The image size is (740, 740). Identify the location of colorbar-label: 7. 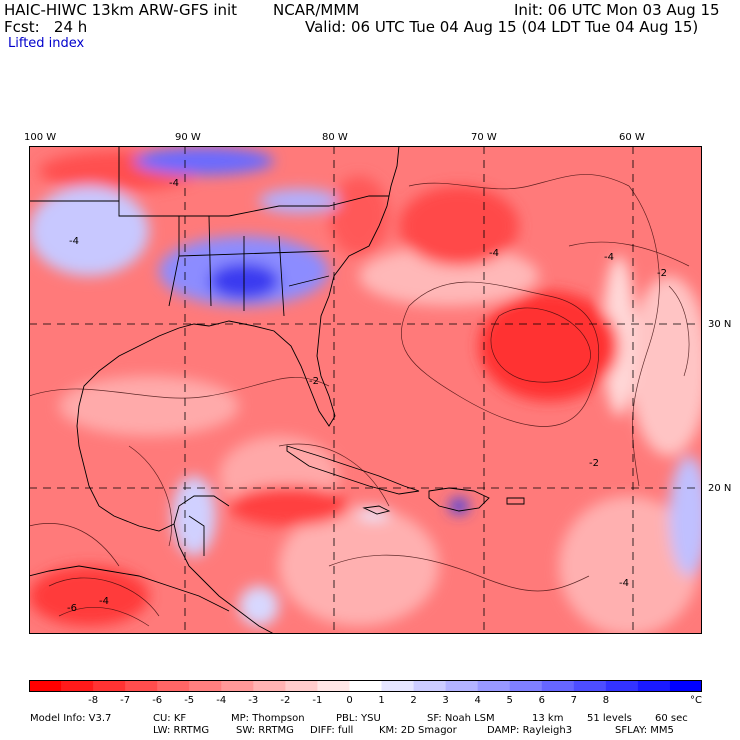
(573, 700).